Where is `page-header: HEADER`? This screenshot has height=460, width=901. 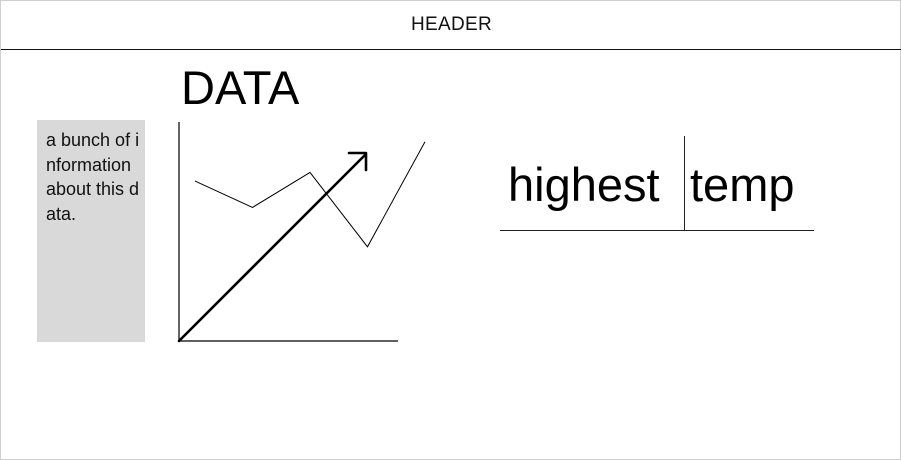
page-header: HEADER is located at coordinates (451, 25).